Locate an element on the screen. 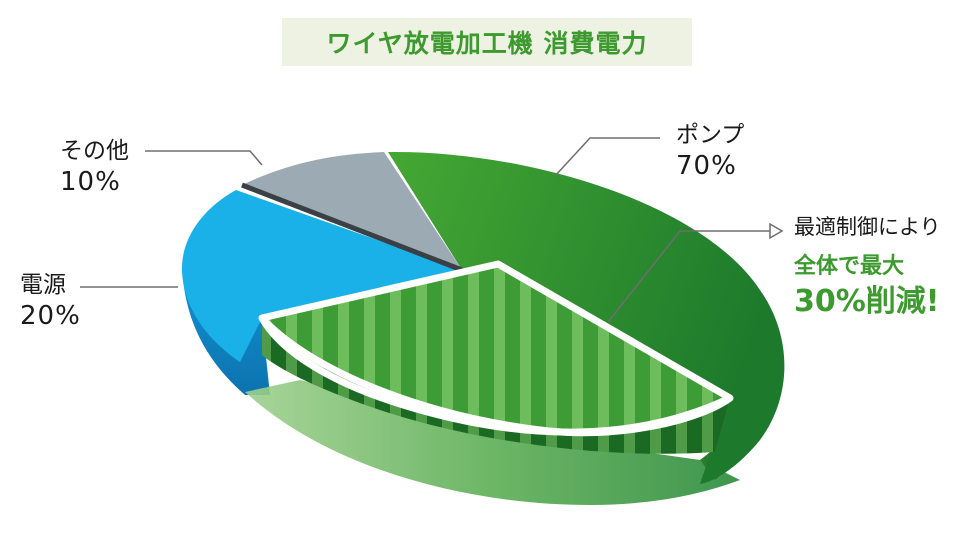 Image resolution: width=980 pixels, height=540 pixels. chart-title-box: ワイヤ放電加工機 消費電力 is located at coordinates (487, 42).